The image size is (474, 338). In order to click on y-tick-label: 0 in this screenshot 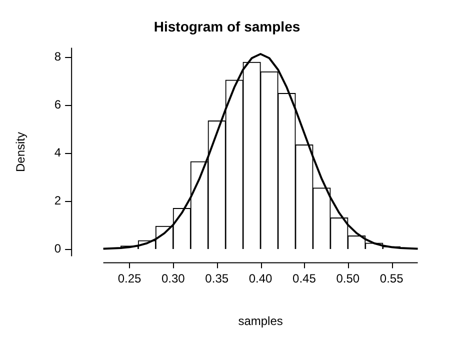, I will do `click(58, 248)`.